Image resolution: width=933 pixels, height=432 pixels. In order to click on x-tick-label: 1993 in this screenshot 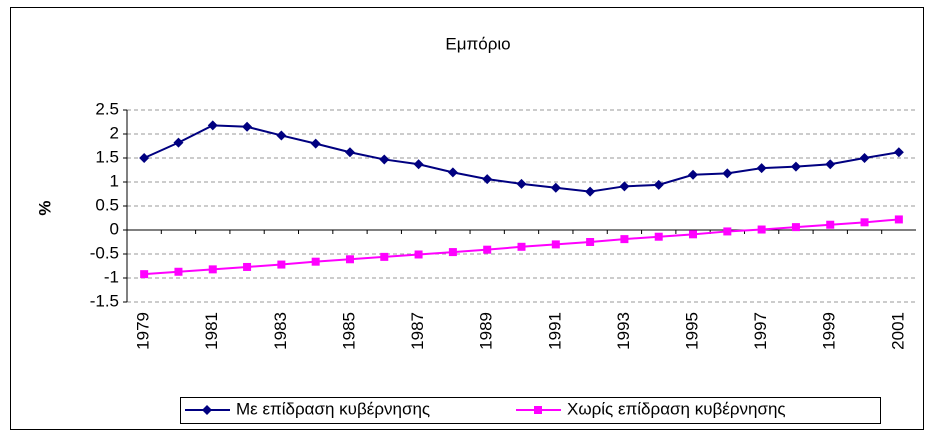, I will do `click(623, 331)`.